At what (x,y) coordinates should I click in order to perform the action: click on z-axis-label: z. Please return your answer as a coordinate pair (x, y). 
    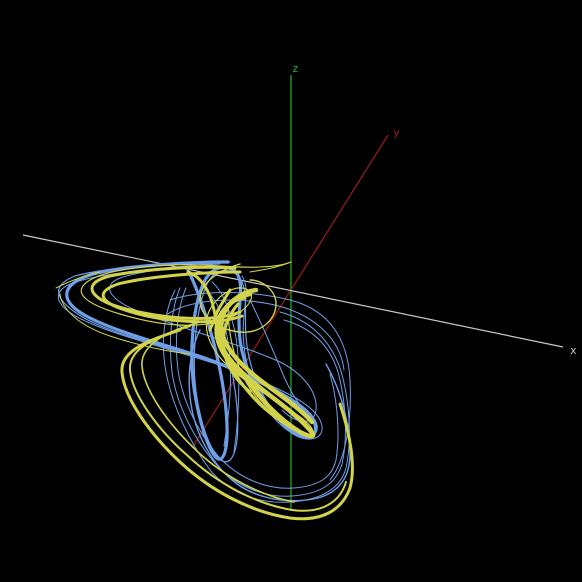
    Looking at the image, I should click on (295, 68).